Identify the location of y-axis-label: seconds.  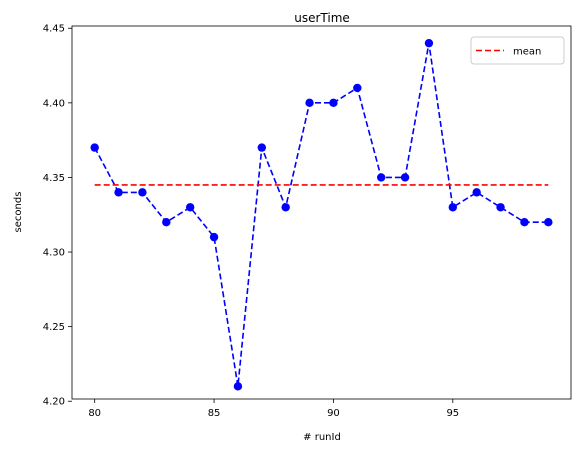
(18, 212).